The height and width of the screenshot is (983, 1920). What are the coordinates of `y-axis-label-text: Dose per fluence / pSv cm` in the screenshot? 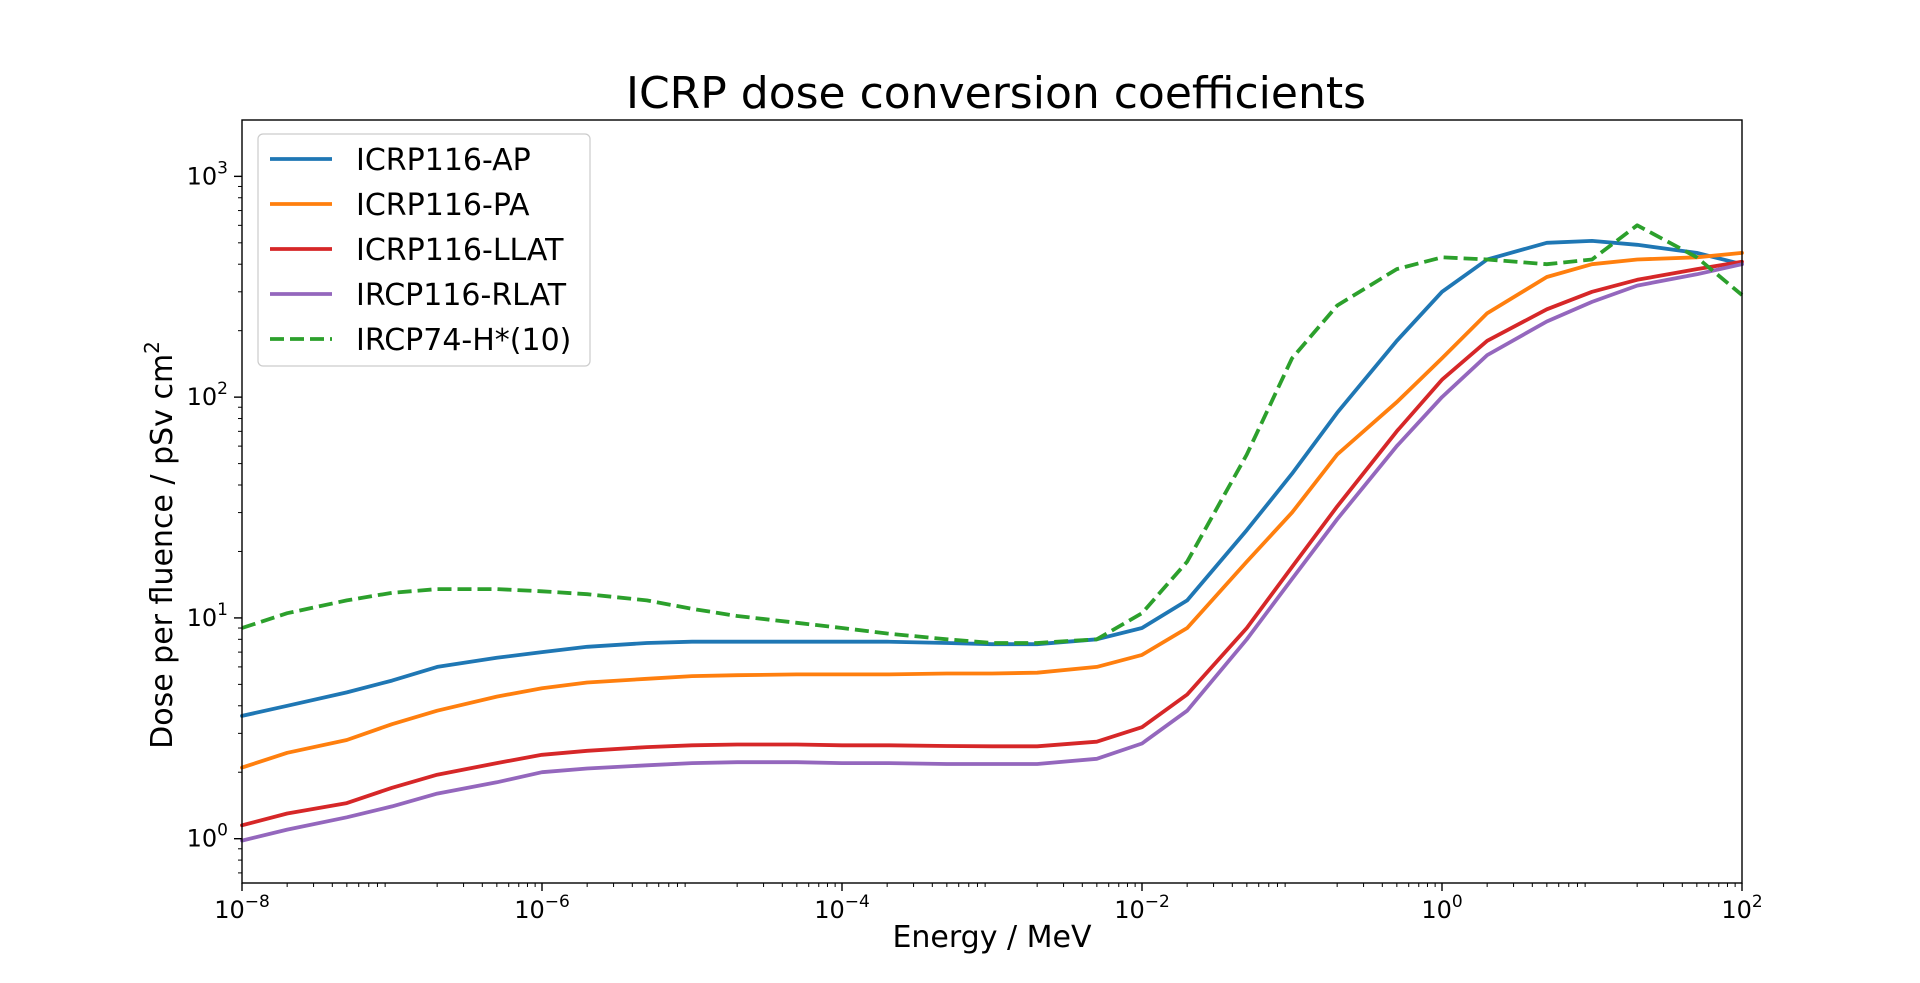 It's located at (162, 551).